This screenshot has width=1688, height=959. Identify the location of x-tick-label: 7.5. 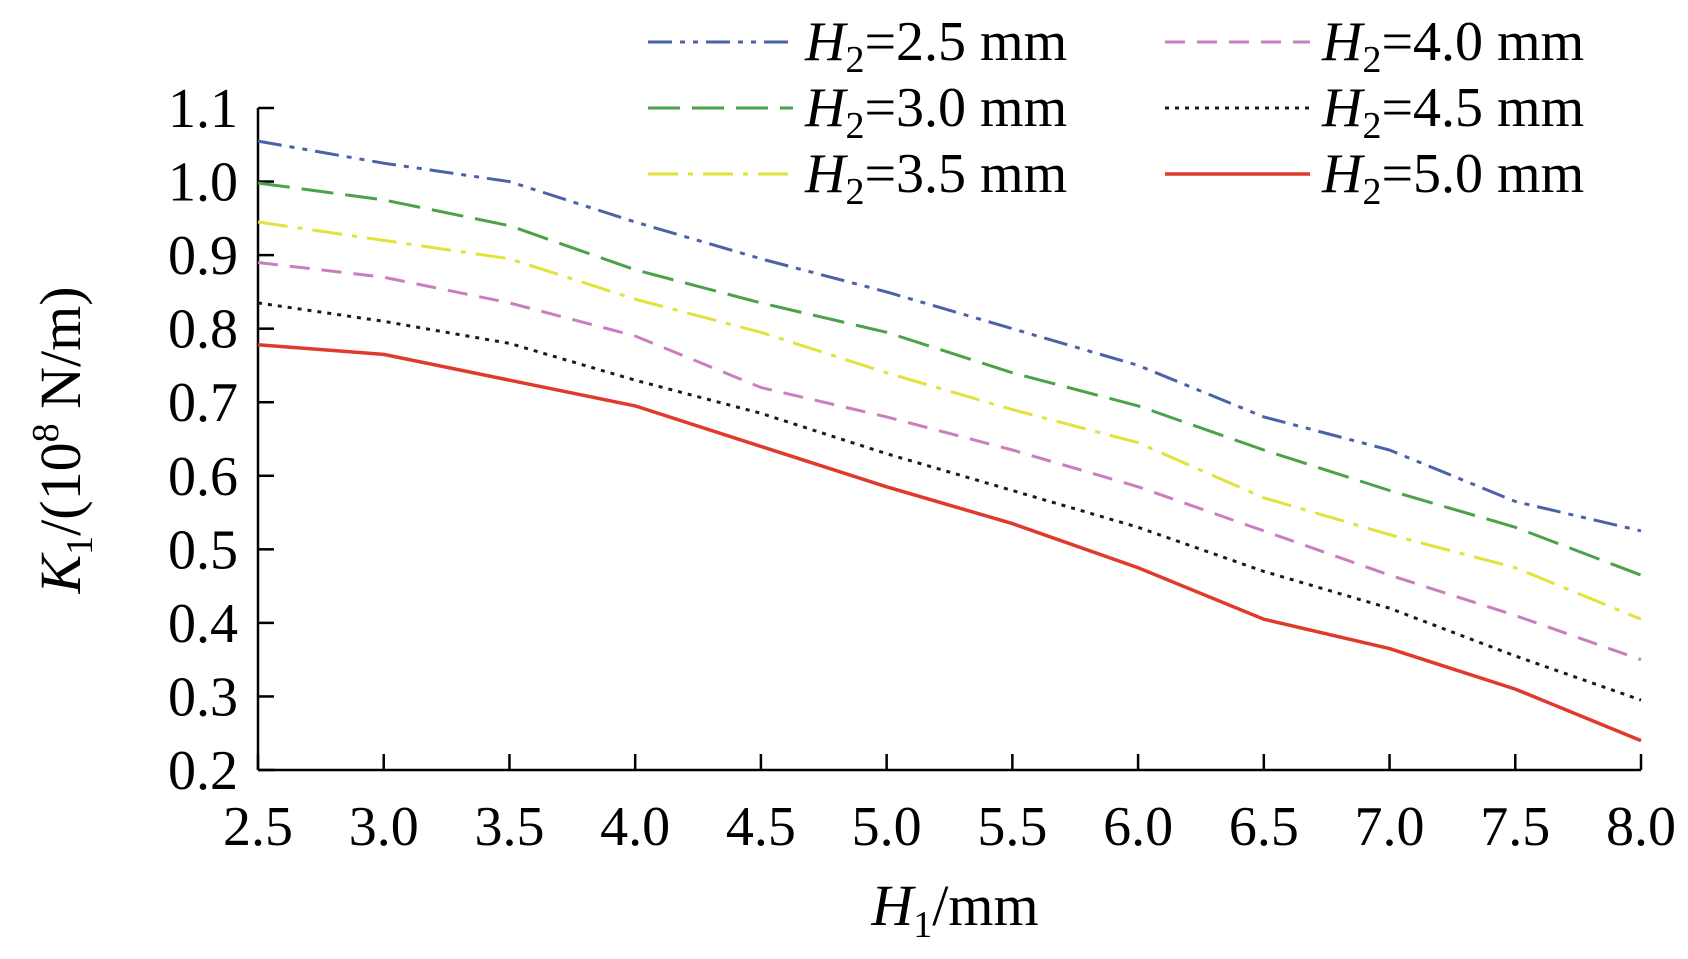
(1515, 827).